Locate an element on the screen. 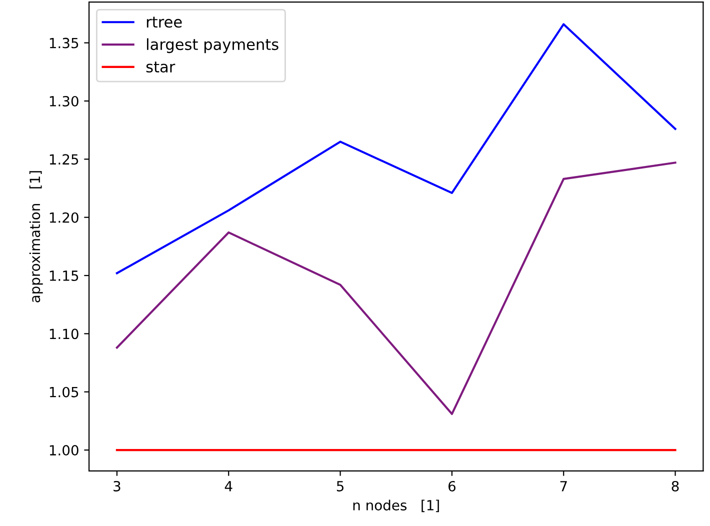 The width and height of the screenshot is (710, 526). y-tick-label: 1.25 is located at coordinates (64, 159).